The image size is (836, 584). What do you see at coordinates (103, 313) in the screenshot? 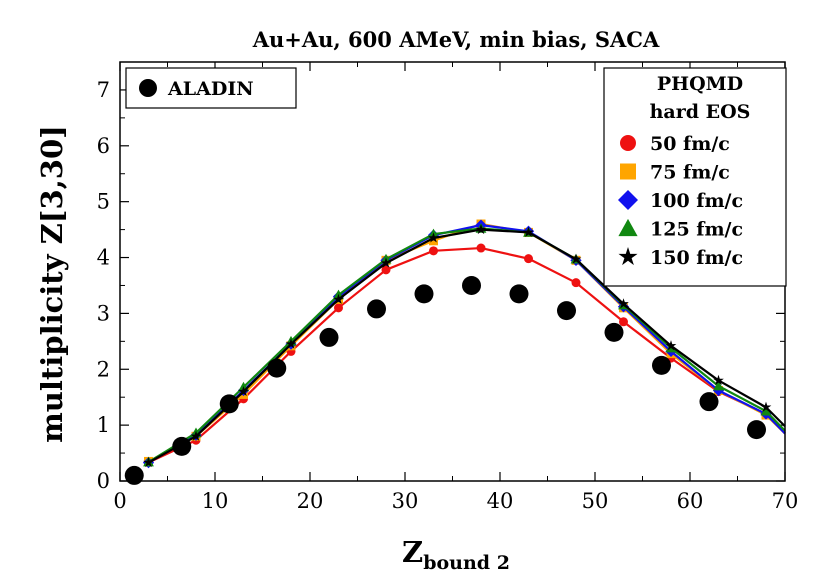
I see `y-tick-label: 3` at bounding box center [103, 313].